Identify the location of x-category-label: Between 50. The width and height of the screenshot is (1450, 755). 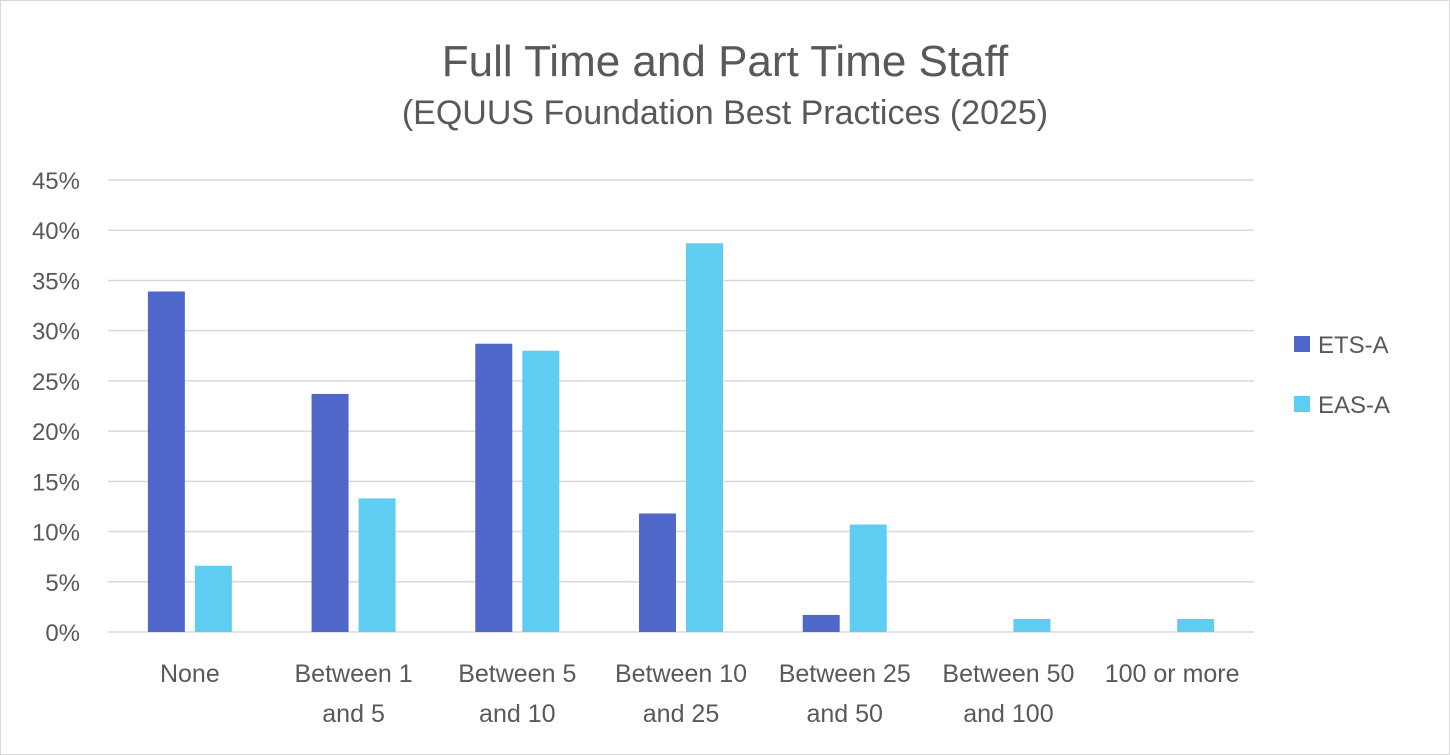
(1008, 674).